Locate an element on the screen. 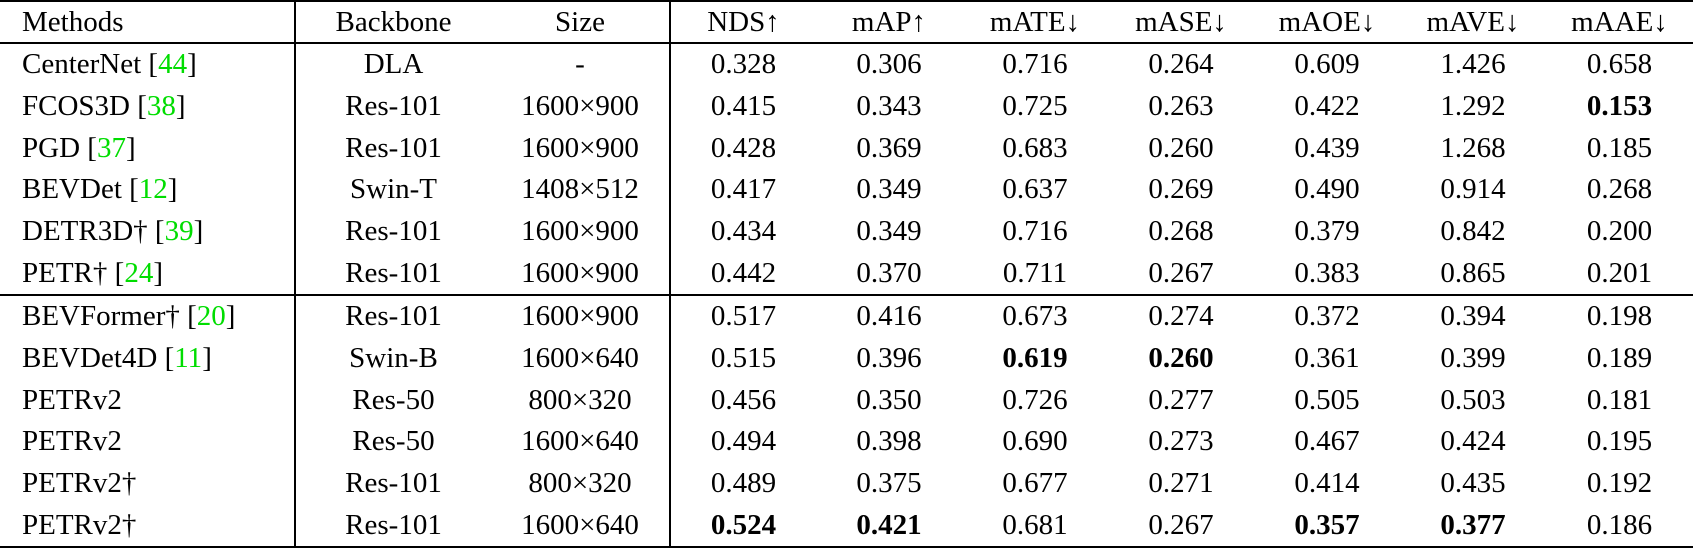 The image size is (1693, 548). metric-cell: 1.268 is located at coordinates (1473, 147).